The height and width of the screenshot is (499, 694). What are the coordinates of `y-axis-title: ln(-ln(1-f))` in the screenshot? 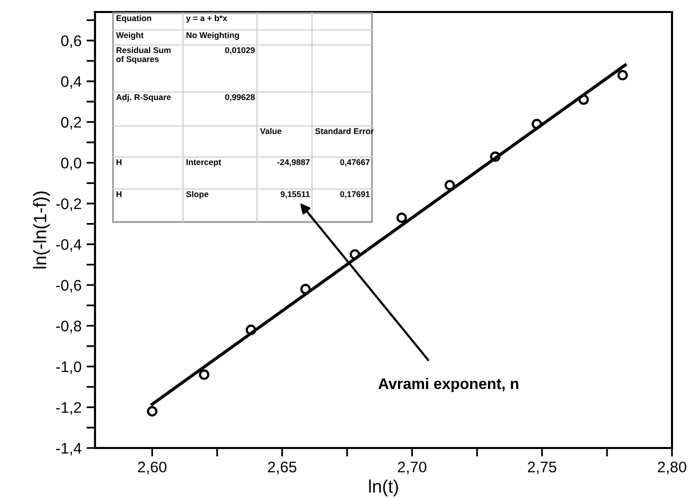 It's located at (41, 229).